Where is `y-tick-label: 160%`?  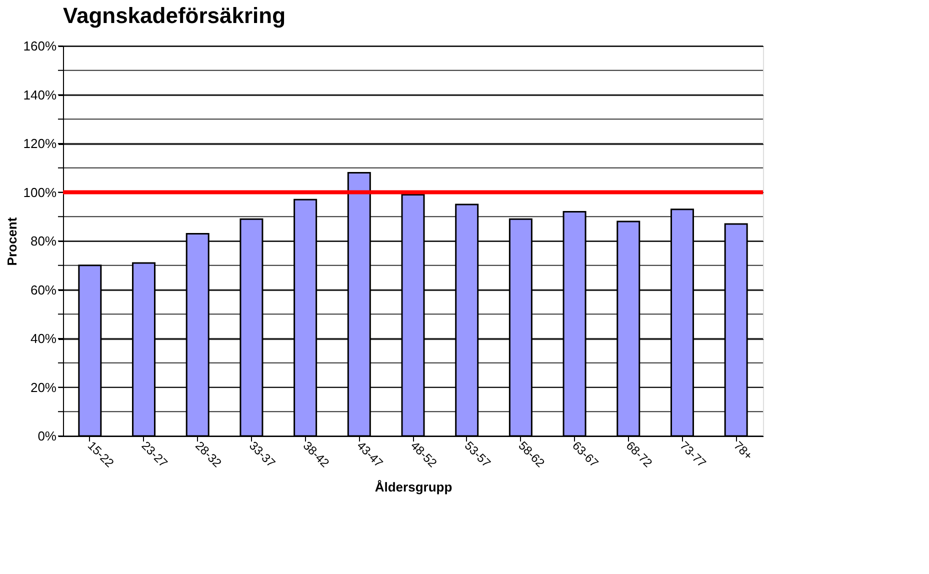
y-tick-label: 160% is located at coordinates (40, 46).